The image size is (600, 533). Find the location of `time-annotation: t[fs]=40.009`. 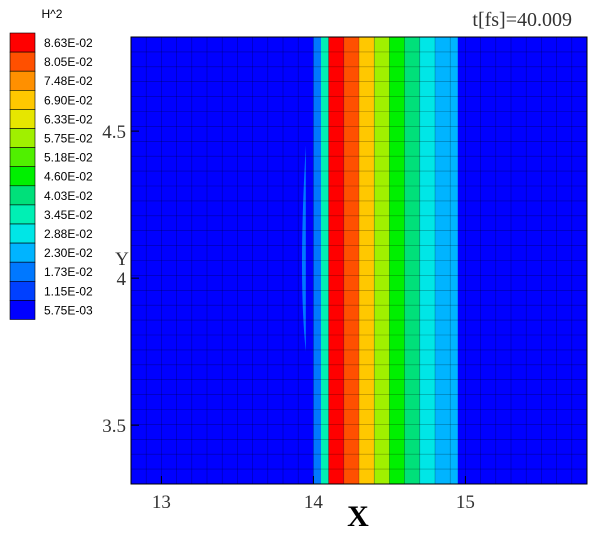

time-annotation: t[fs]=40.009 is located at coordinates (522, 20).